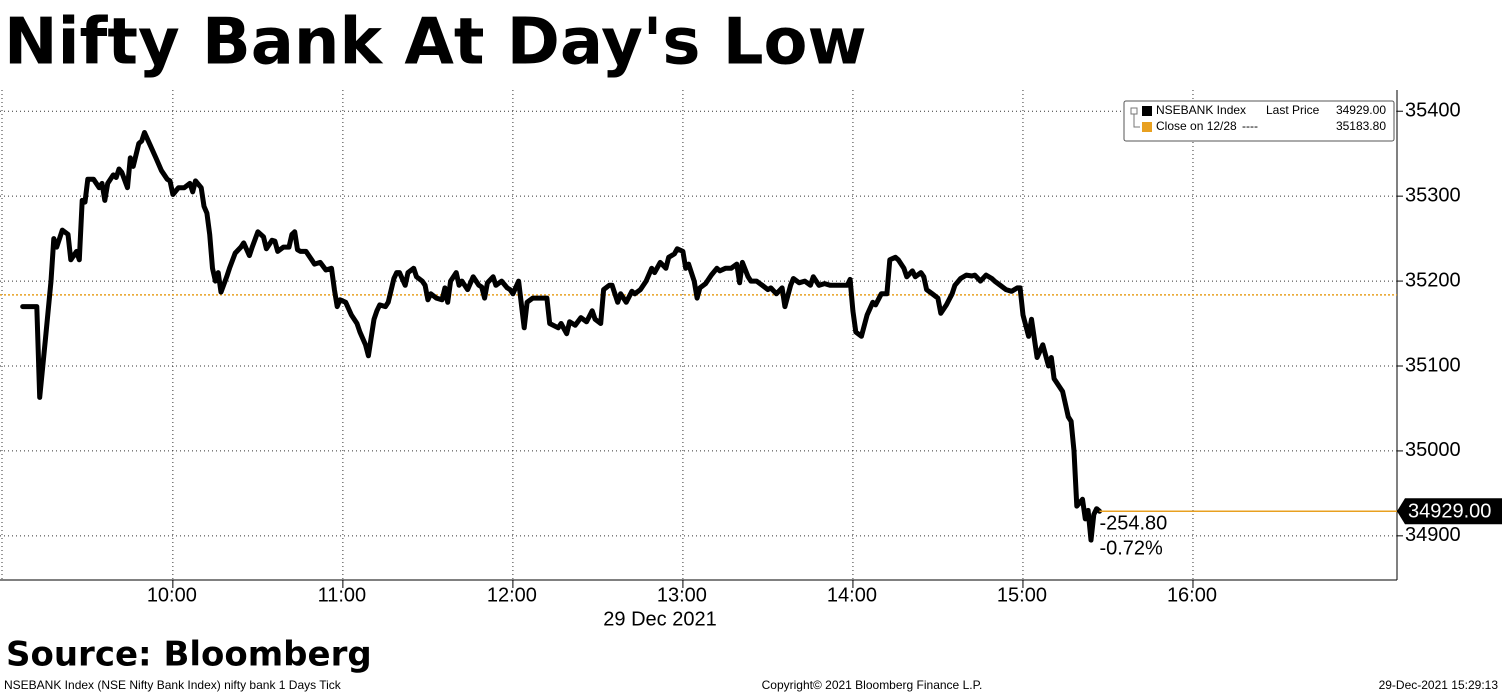 The height and width of the screenshot is (695, 1502). I want to click on legend-value: 34929.00, so click(1361, 110).